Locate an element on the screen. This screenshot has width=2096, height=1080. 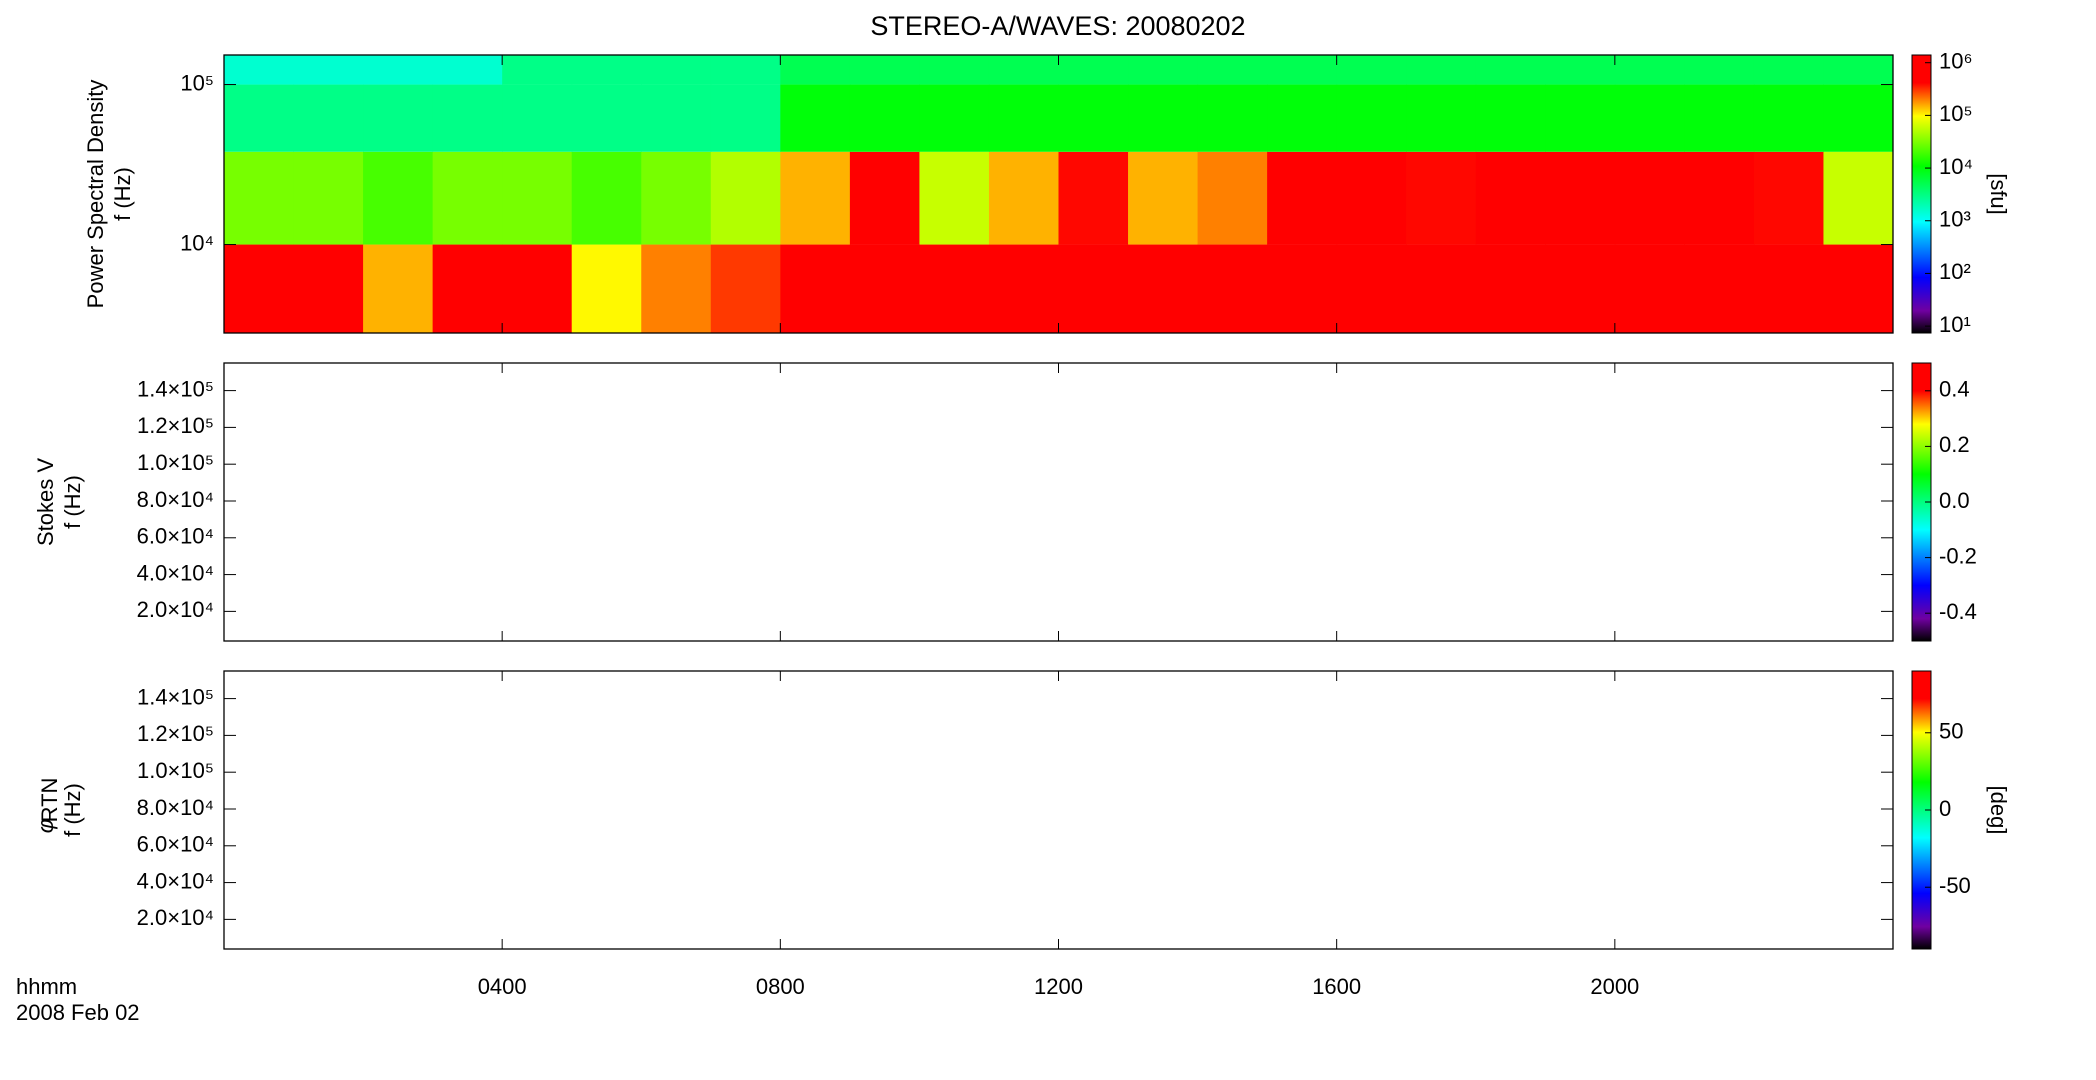
colorbar-tick-label: 10¹ is located at coordinates (1955, 324).